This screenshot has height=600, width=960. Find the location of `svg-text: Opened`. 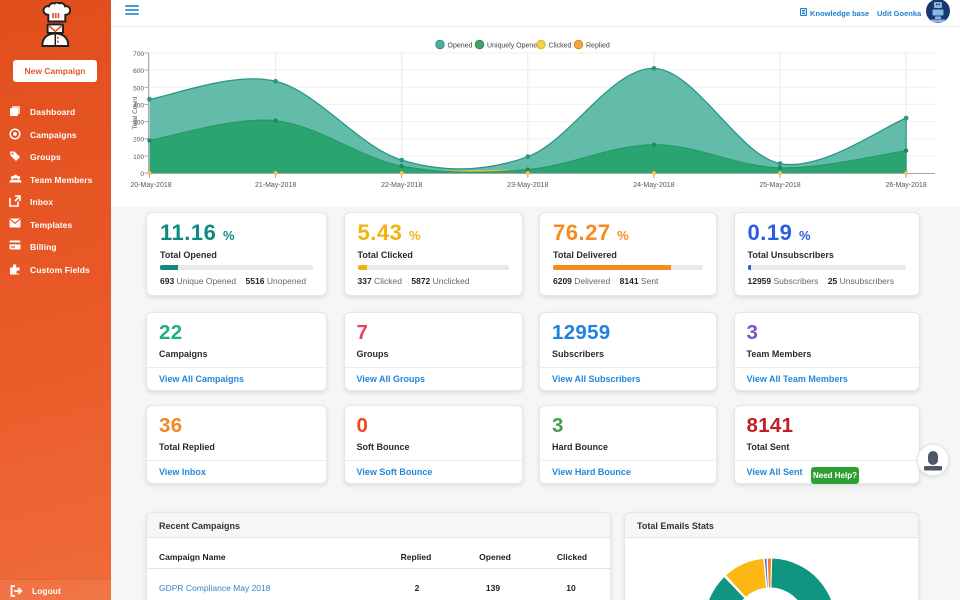

svg-text: Opened is located at coordinates (460, 46).